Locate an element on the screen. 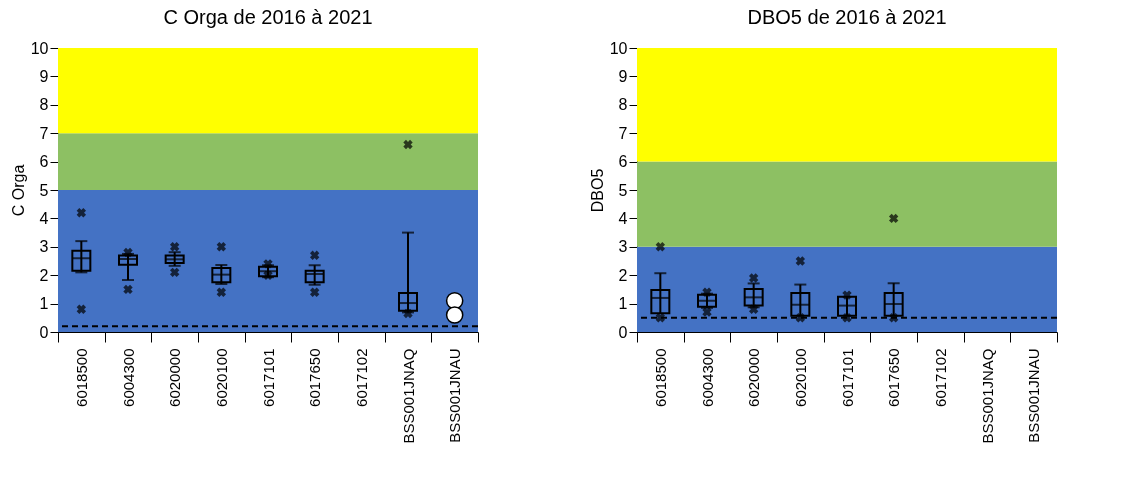  y-axis-title: C Orga is located at coordinates (18, 190).